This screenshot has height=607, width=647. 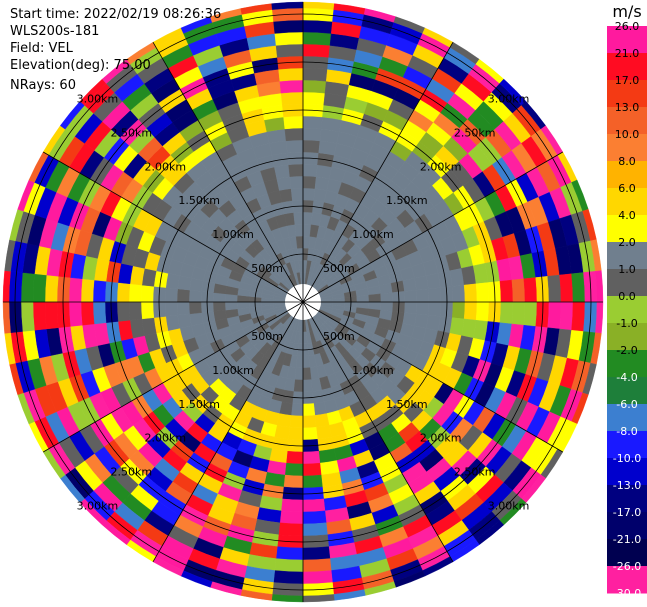 I want to click on colorbar-tick-label: -21.0, so click(x=627, y=539).